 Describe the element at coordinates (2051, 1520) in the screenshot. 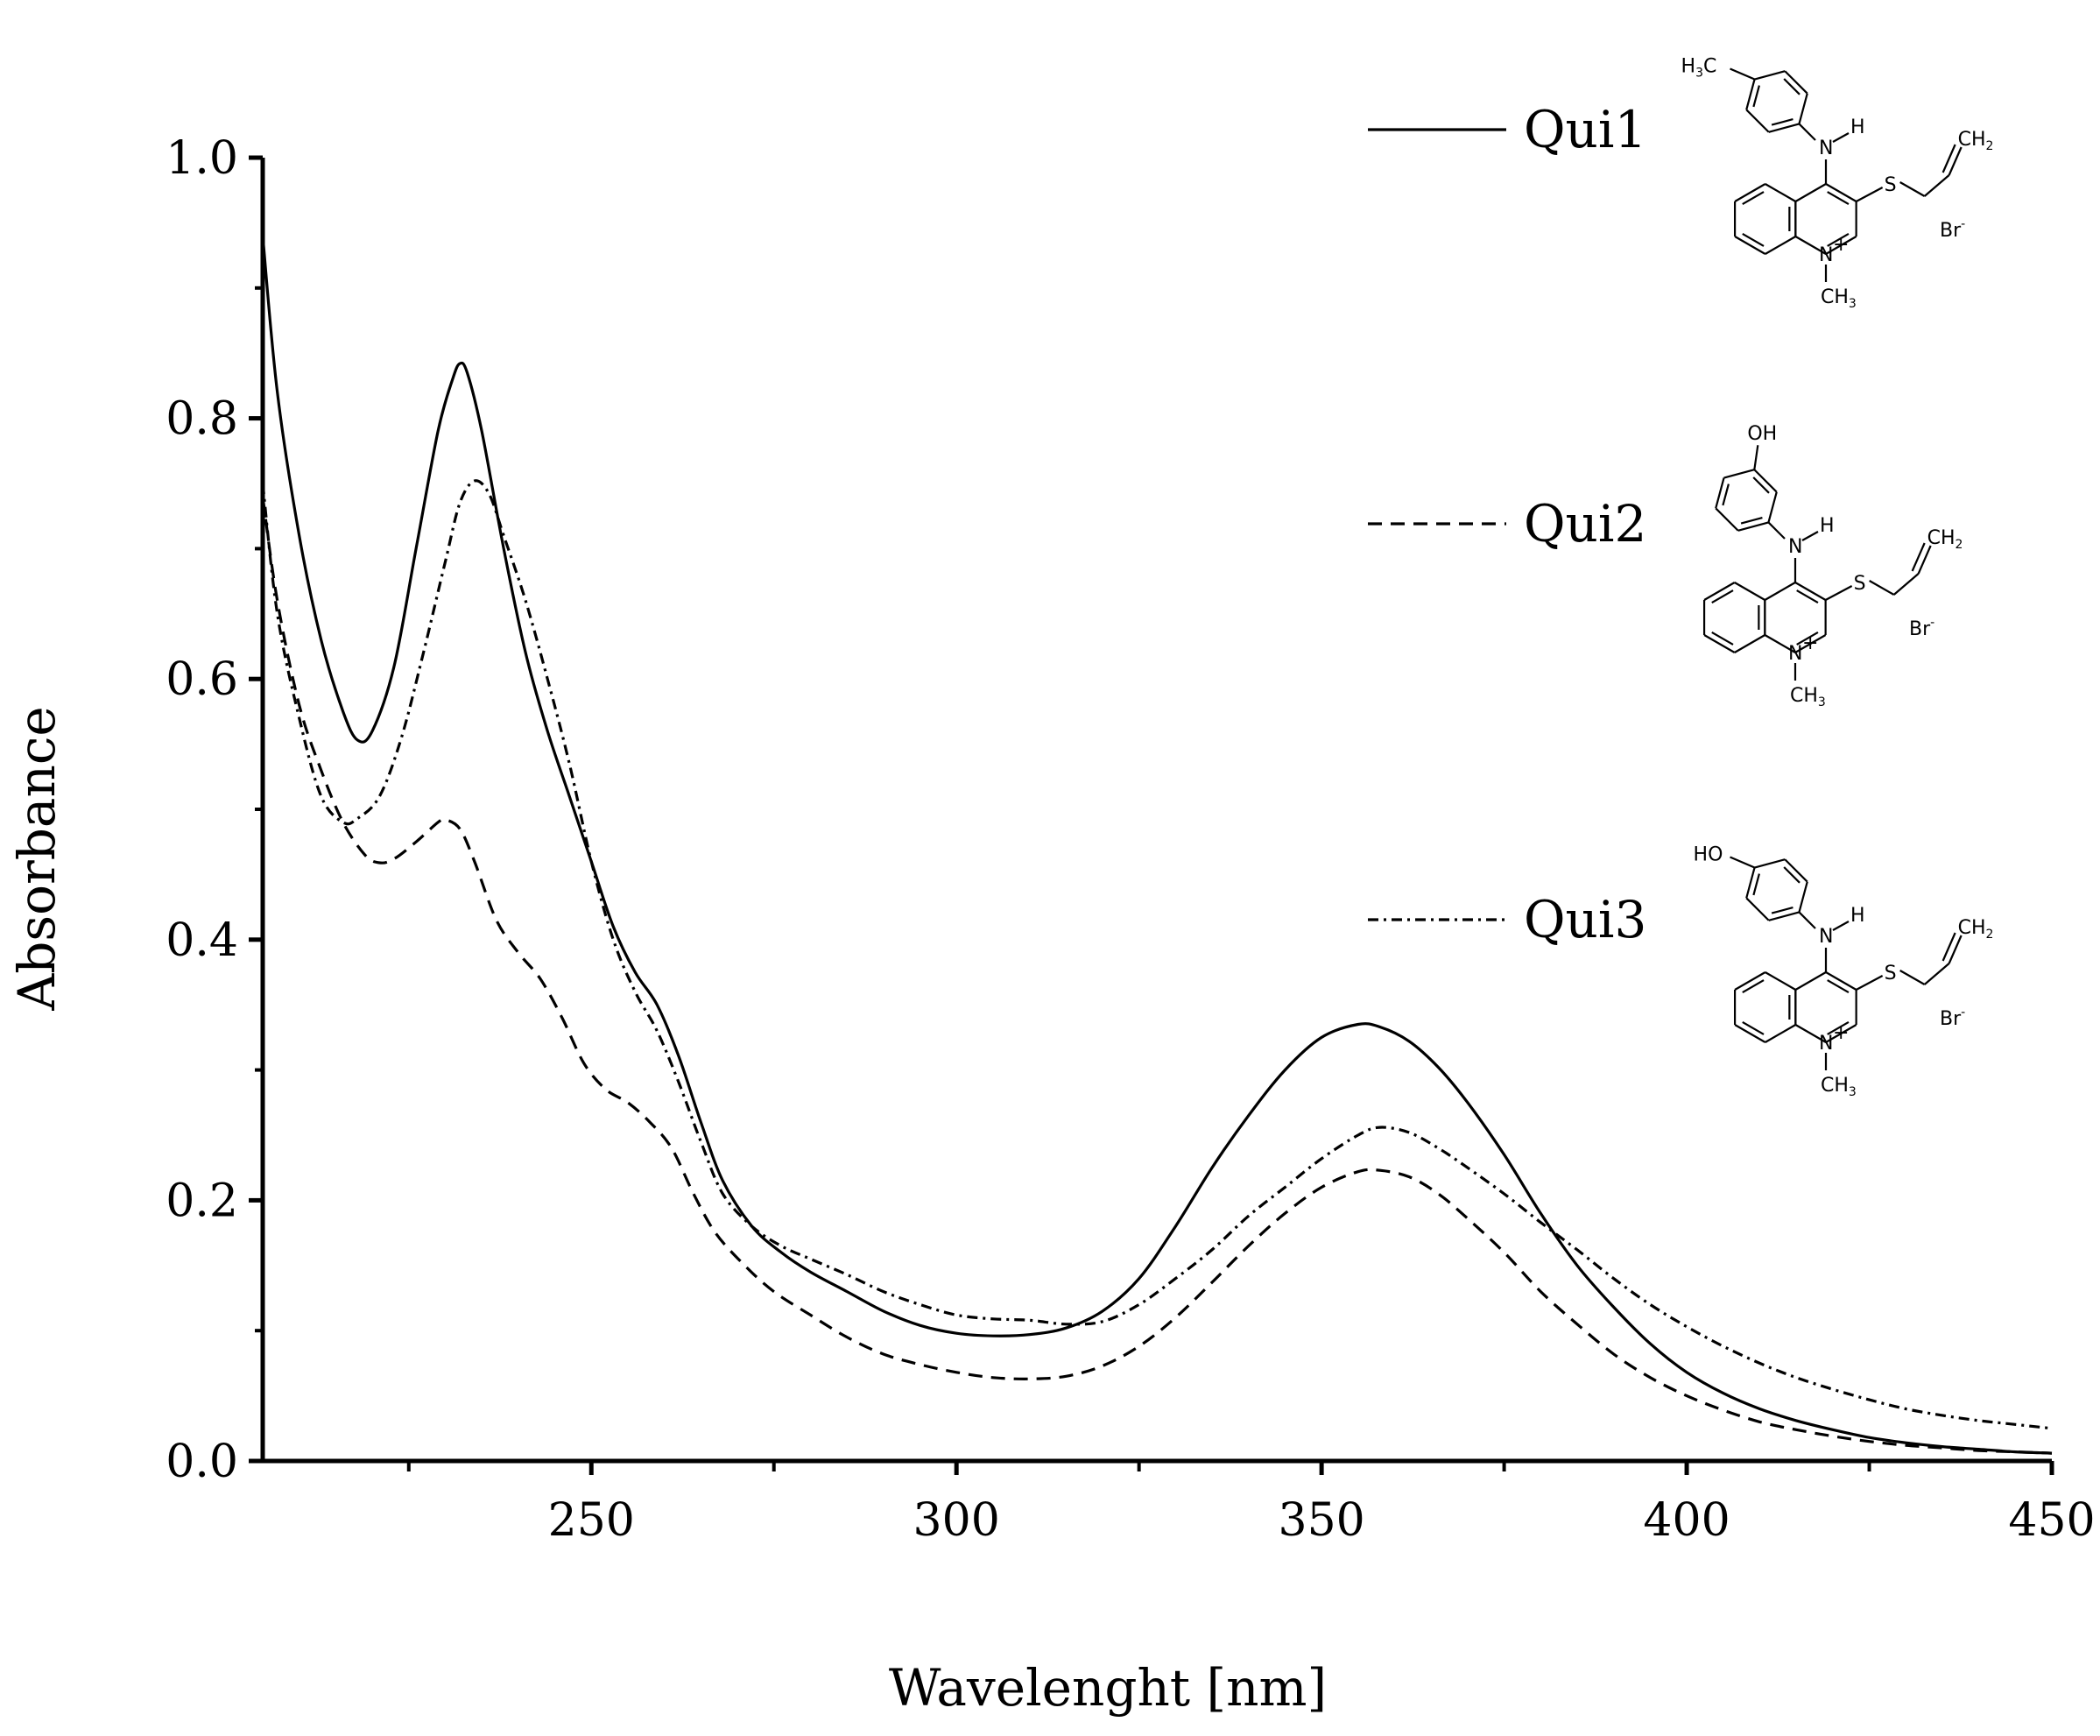

I see `x-tick-label: 450` at that location.